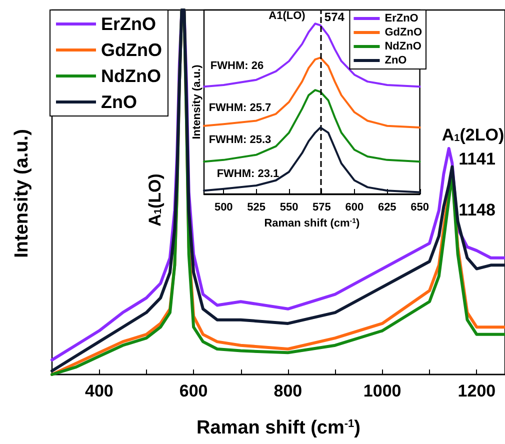  Describe the element at coordinates (240, 140) in the screenshot. I see `annotation: FWHM: 25.3` at that location.